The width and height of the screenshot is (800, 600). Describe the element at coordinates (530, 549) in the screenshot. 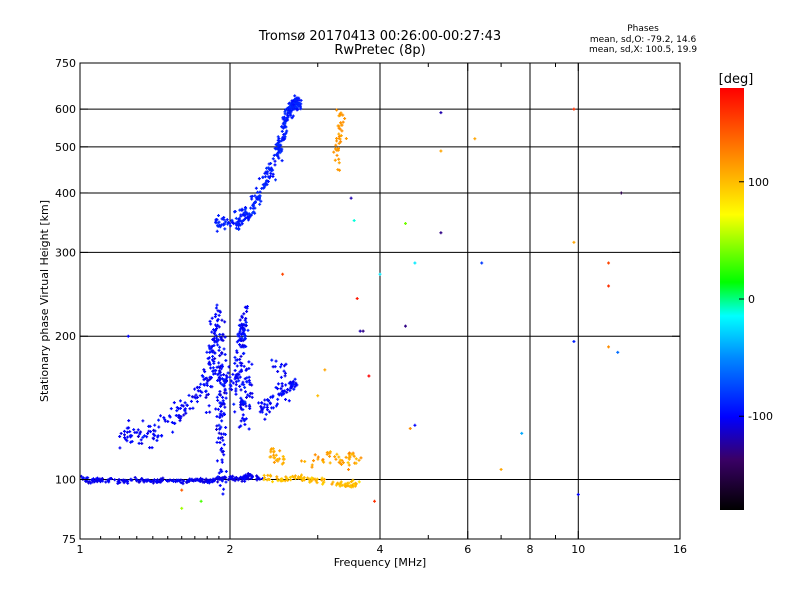

I see `x-tick-label: 8` at that location.